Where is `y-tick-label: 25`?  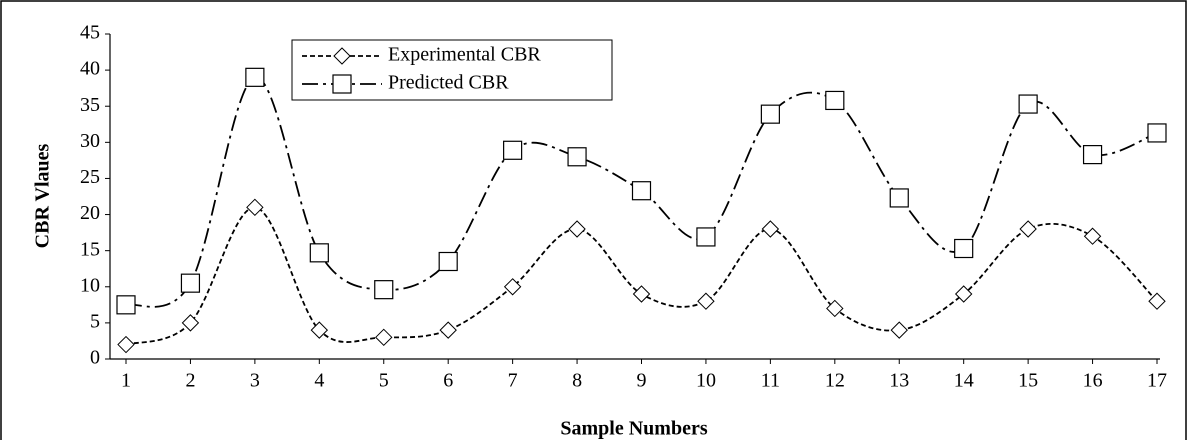
y-tick-label: 25 is located at coordinates (90, 177).